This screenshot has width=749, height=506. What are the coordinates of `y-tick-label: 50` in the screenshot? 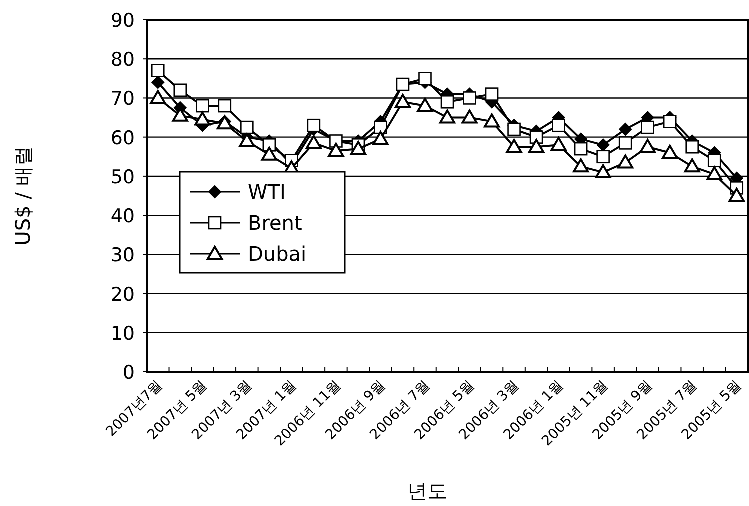 It's located at (122, 177).